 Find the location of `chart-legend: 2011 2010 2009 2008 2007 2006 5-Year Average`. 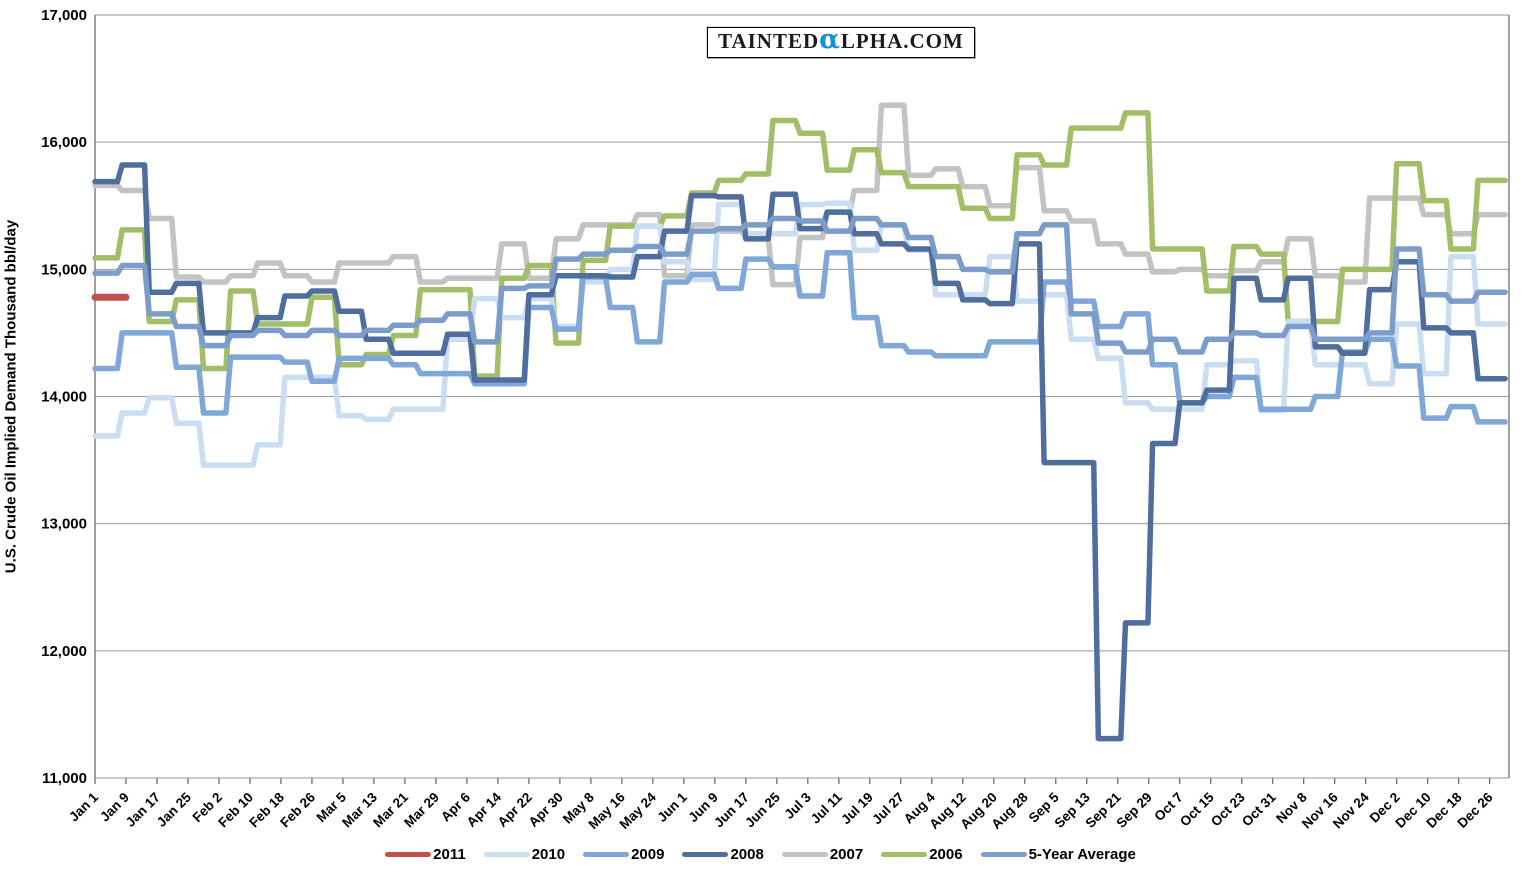

chart-legend: 2011 2010 2009 2008 2007 2006 5-Year Average is located at coordinates (768, 854).